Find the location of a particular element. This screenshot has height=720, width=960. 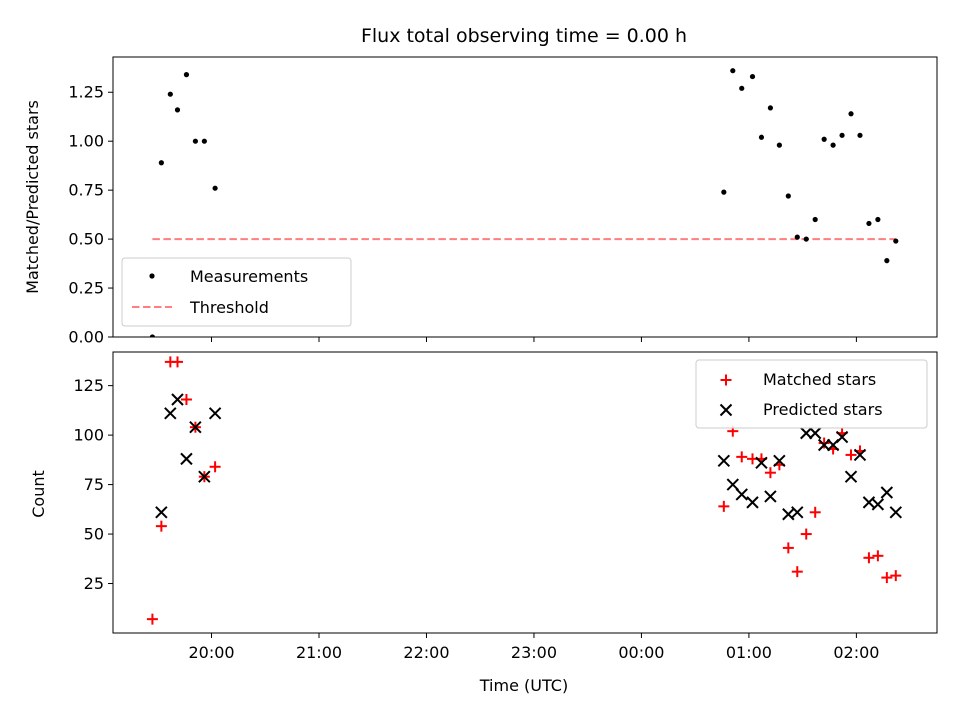

bottom-x-tick-label: 22:00 is located at coordinates (426, 652).